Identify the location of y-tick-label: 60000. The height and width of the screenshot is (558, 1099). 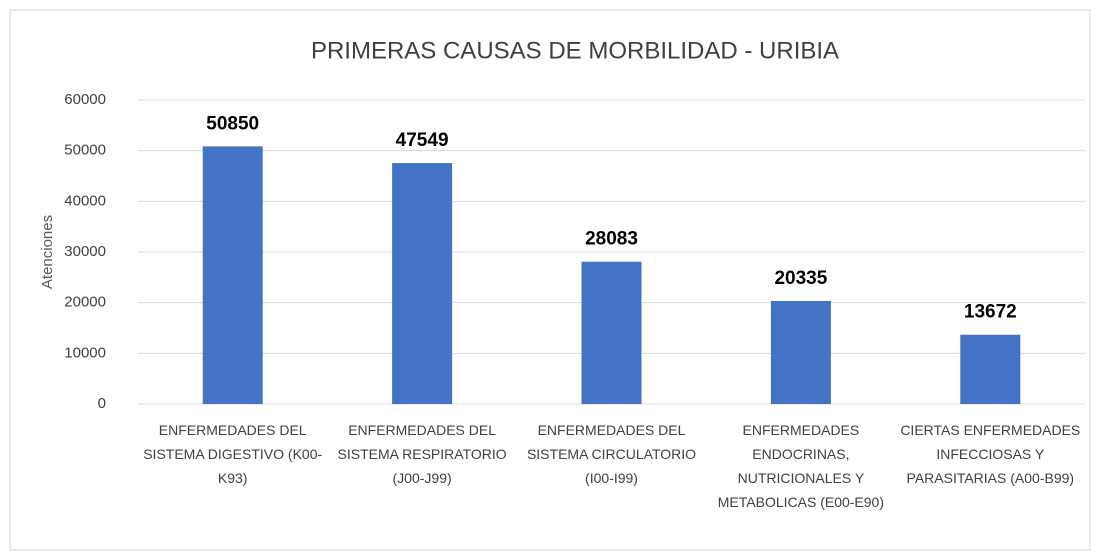
(85, 99).